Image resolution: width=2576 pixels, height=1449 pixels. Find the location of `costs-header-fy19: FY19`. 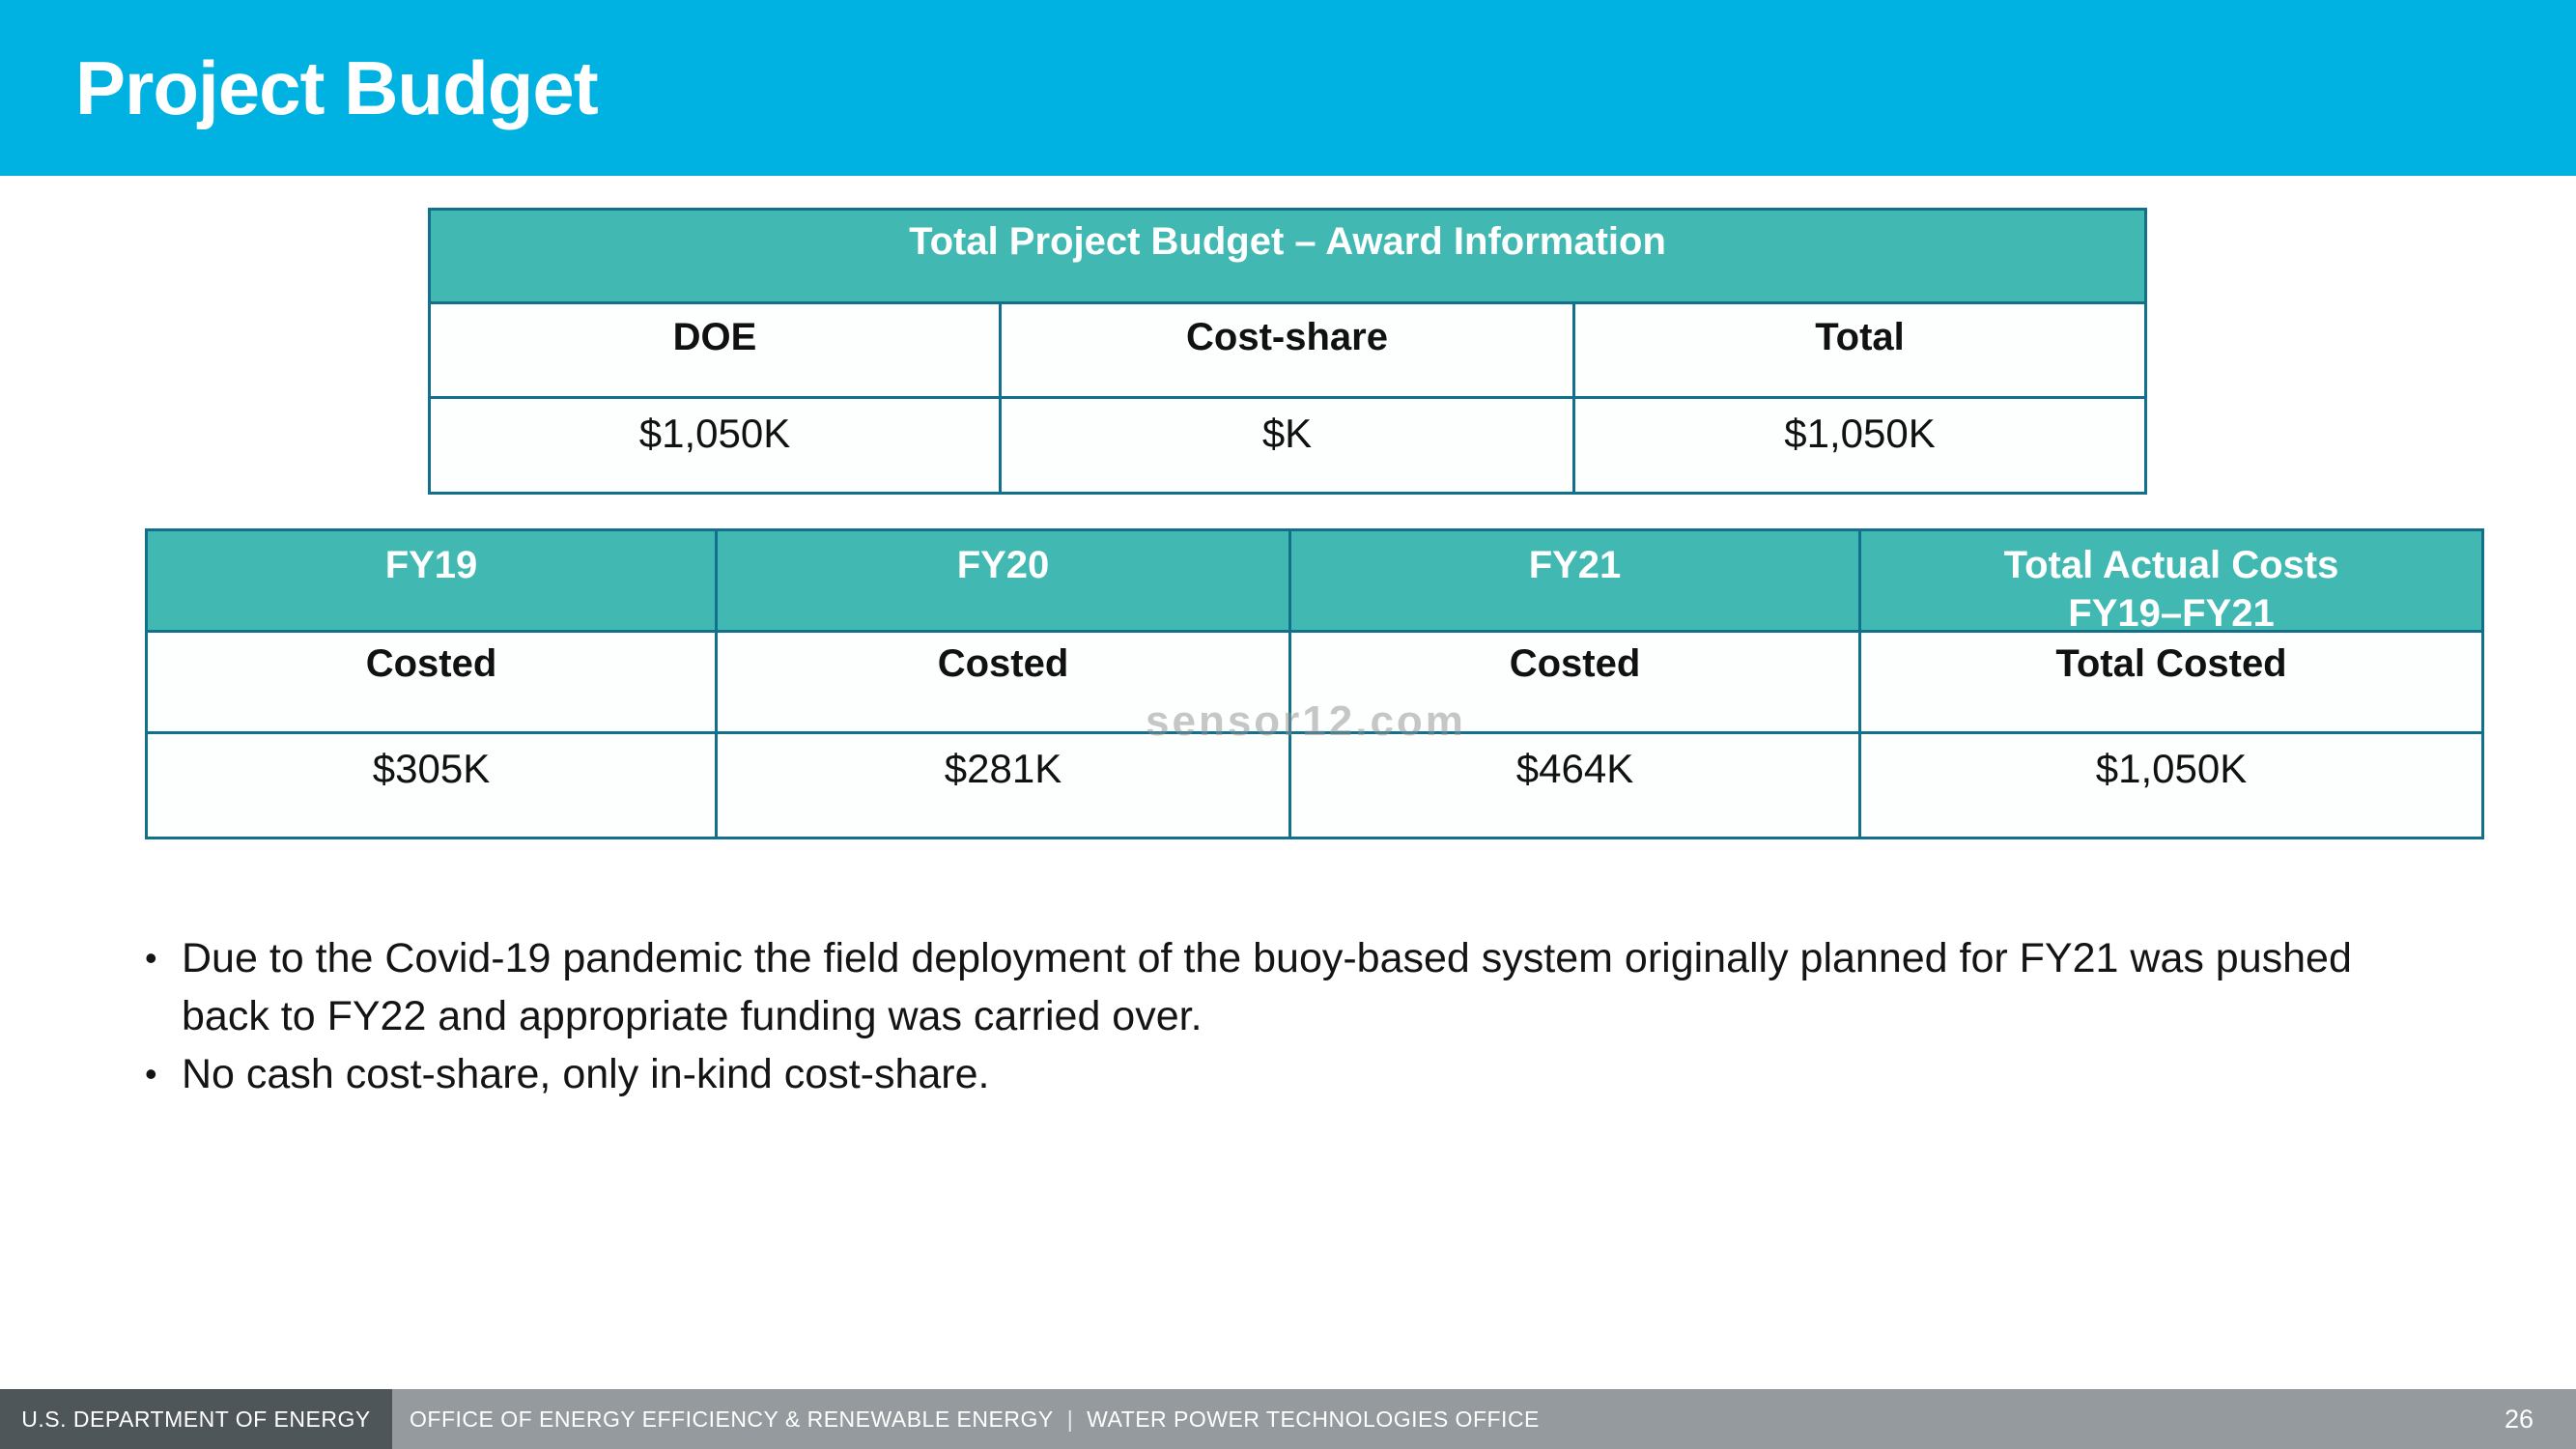

costs-header-fy19: FY19 is located at coordinates (433, 582).